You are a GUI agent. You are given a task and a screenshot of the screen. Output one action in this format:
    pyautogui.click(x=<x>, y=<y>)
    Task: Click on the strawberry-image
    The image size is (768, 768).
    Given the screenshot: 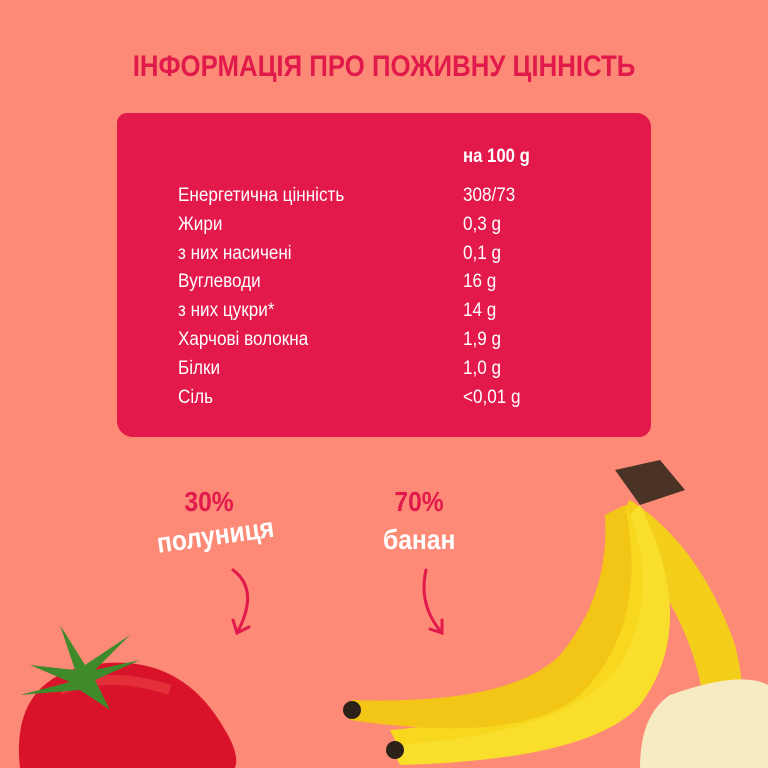 What is the action you would take?
    pyautogui.click(x=127, y=696)
    